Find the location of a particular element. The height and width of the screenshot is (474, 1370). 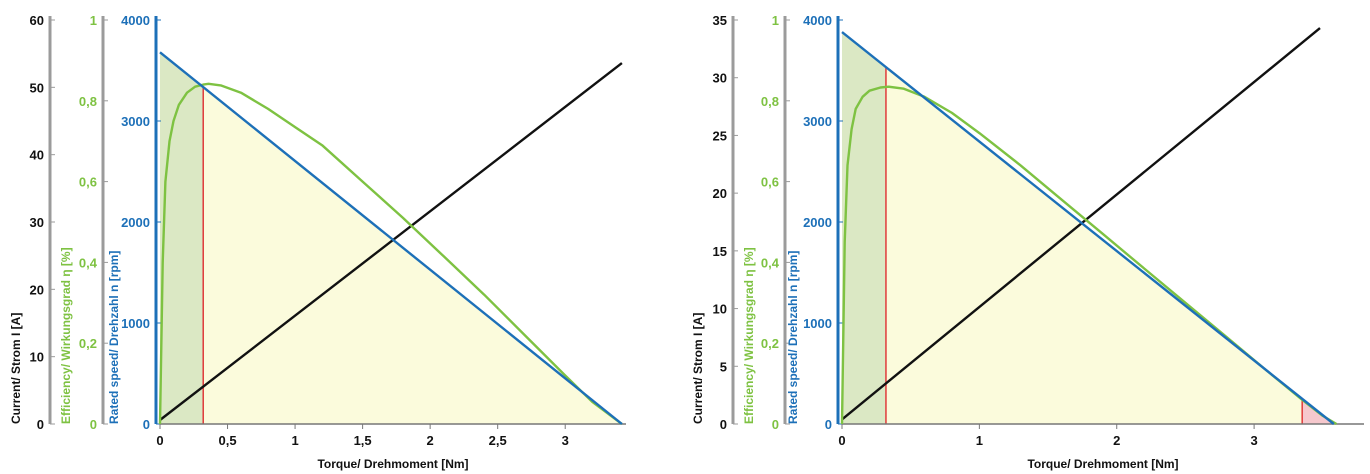

x-tick-label: 2,5 is located at coordinates (498, 440).